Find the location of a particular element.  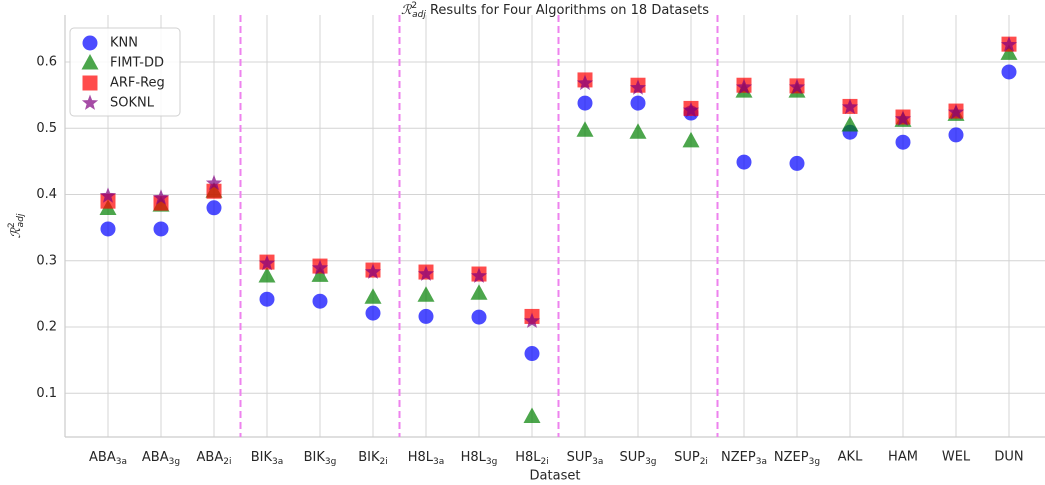

x-tick-label: WEL is located at coordinates (956, 457).